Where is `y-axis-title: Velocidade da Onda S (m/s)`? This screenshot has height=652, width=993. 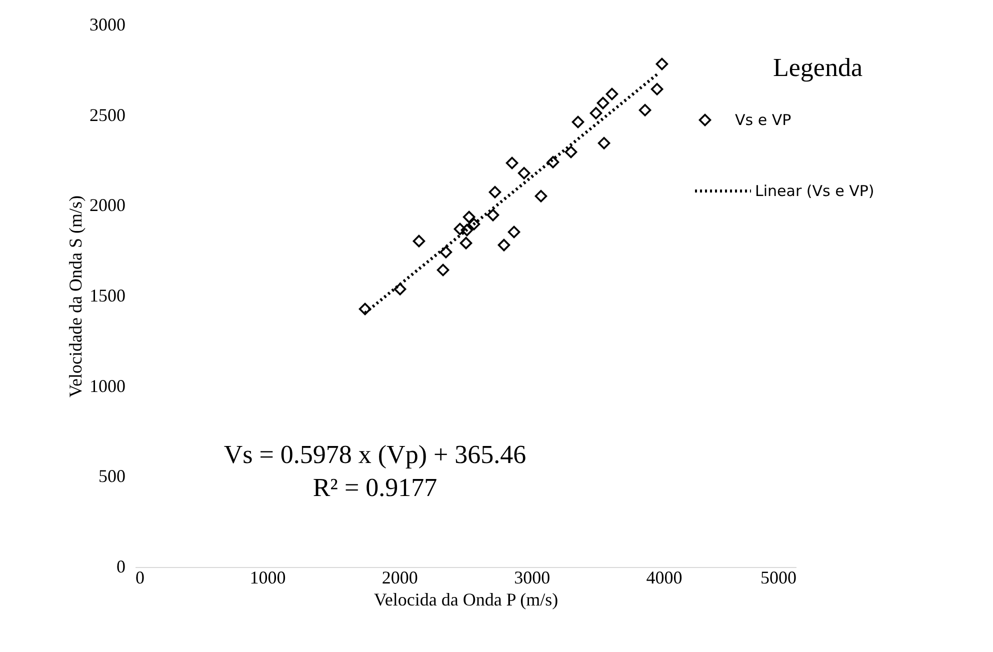 y-axis-title: Velocidade da Onda S (m/s) is located at coordinates (76, 297).